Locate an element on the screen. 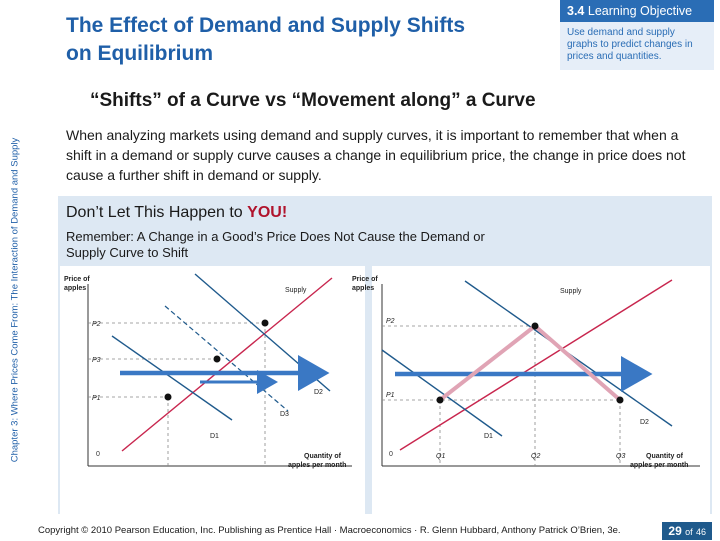  left-demand-d3 is located at coordinates (226, 358).